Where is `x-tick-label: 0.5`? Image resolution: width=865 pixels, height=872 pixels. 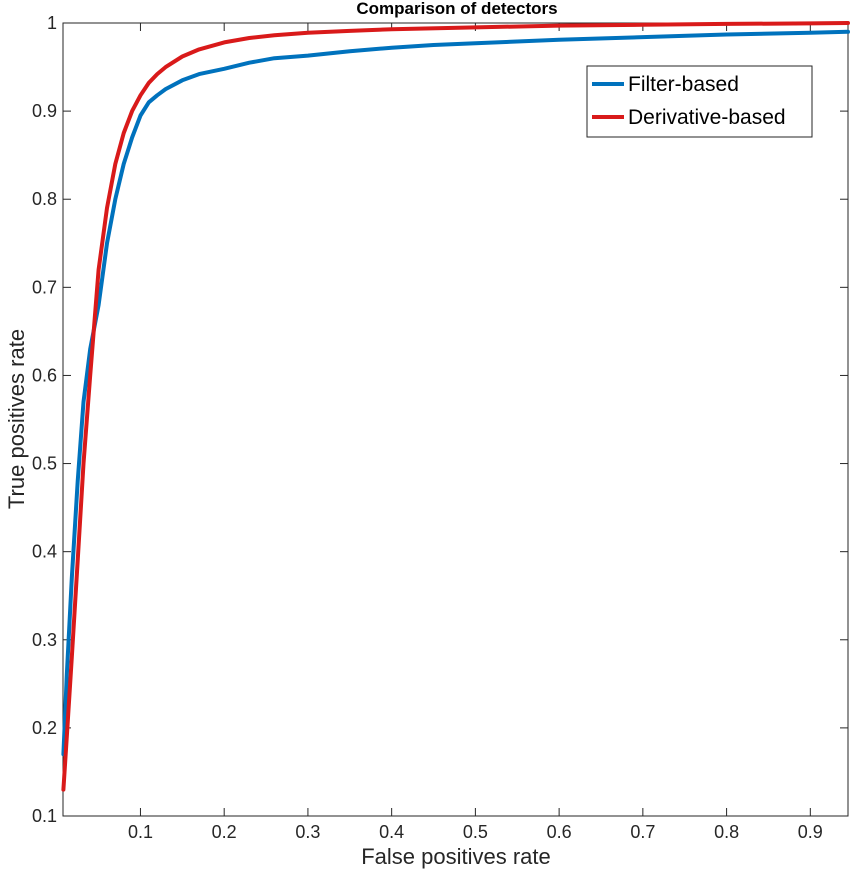
x-tick-label: 0.5 is located at coordinates (475, 832).